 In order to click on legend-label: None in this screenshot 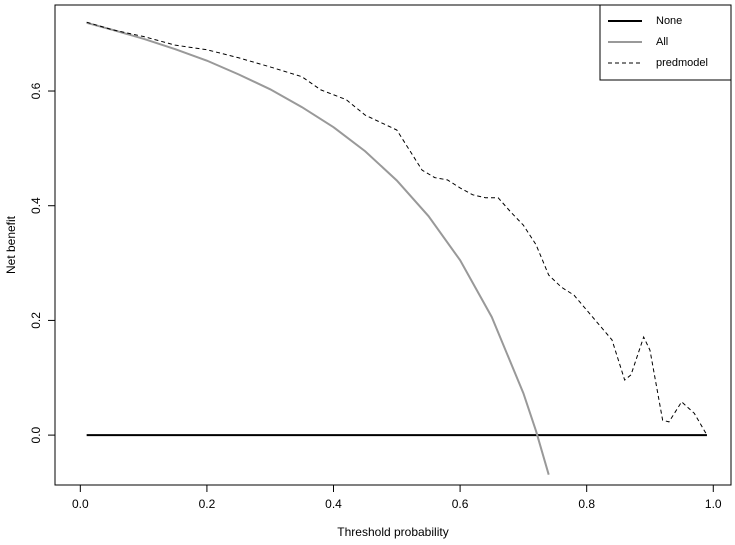, I will do `click(669, 21)`.